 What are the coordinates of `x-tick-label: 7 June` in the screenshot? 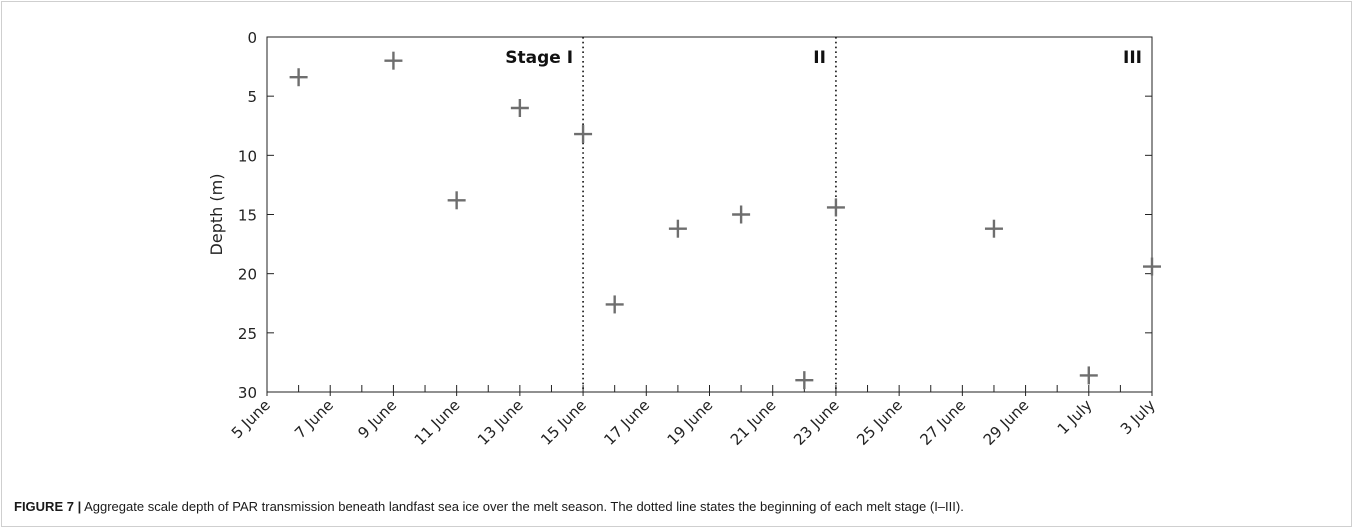 It's located at (314, 419).